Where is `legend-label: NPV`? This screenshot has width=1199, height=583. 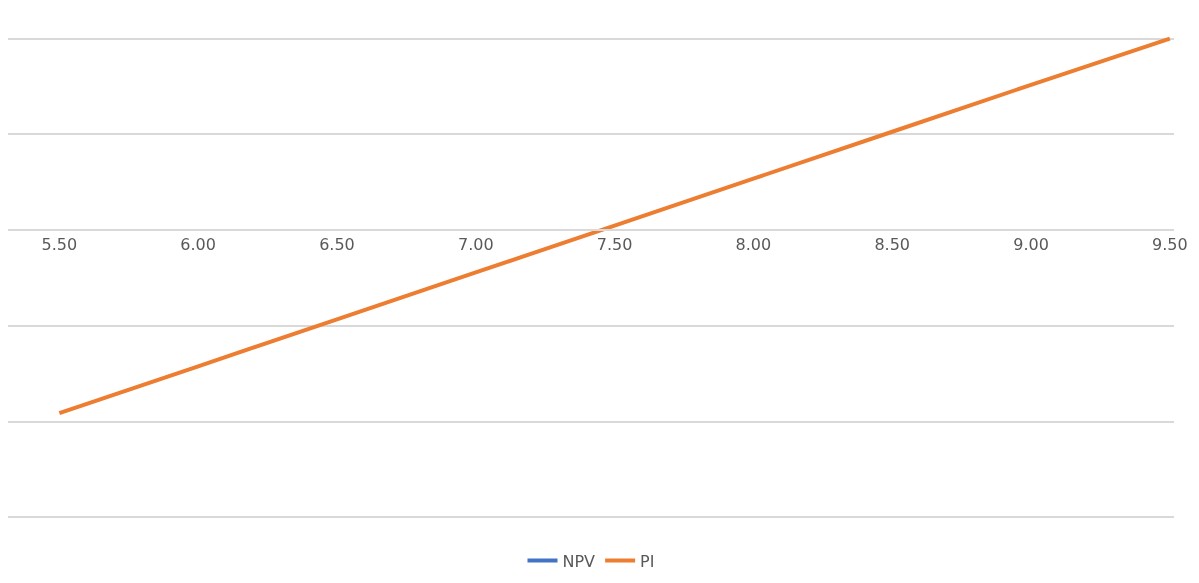 legend-label: NPV is located at coordinates (579, 561).